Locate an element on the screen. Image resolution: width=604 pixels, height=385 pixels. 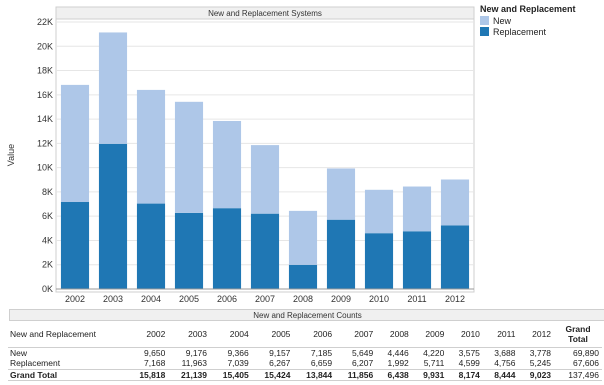
bar-replacement-2007 is located at coordinates (265, 251).